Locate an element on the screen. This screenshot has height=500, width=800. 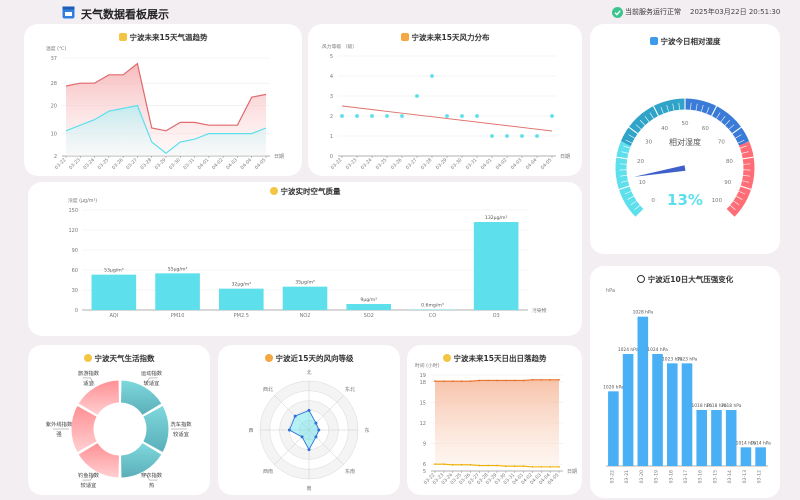
wind-x-tick: 03-28 is located at coordinates (427, 164).